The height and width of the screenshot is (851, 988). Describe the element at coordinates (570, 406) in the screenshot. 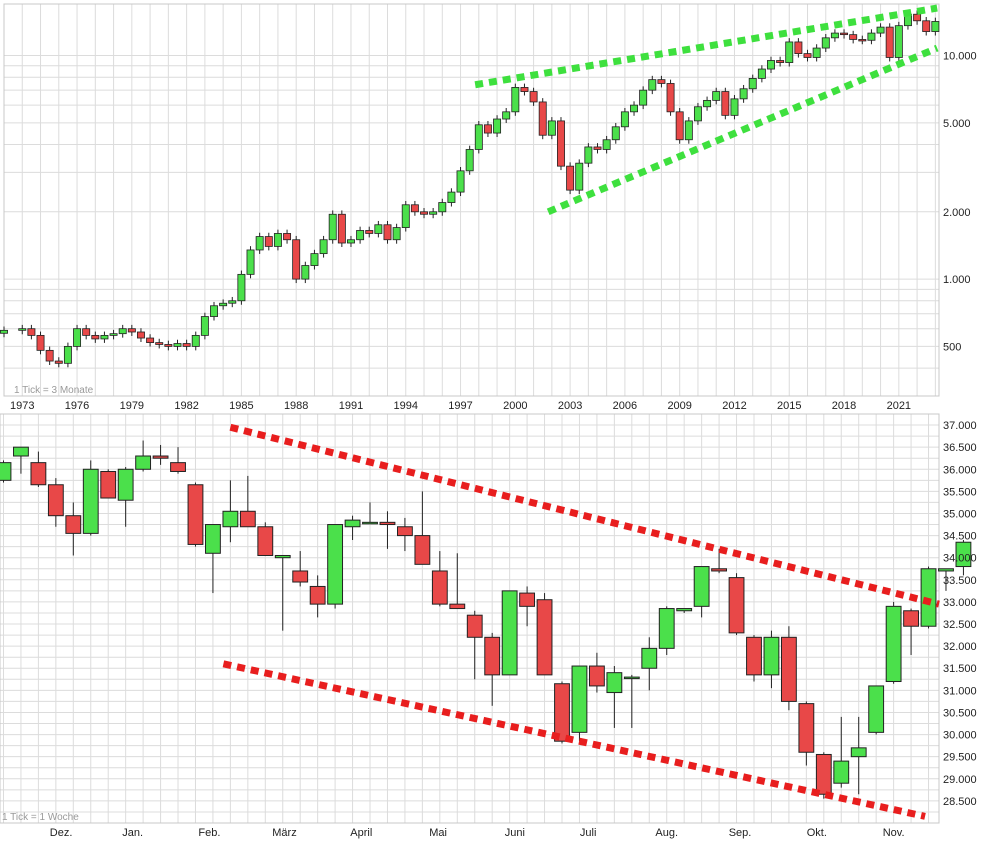

I see `long-term-x-tick: 2003` at that location.